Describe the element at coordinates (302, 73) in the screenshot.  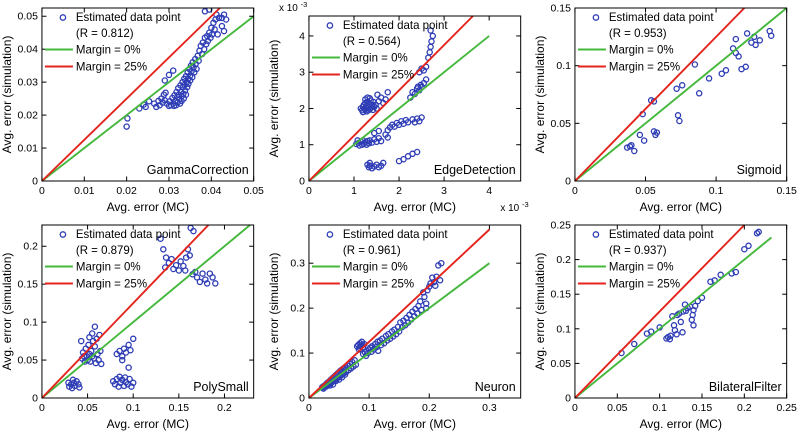
I see `y-tick-label: 3` at that location.